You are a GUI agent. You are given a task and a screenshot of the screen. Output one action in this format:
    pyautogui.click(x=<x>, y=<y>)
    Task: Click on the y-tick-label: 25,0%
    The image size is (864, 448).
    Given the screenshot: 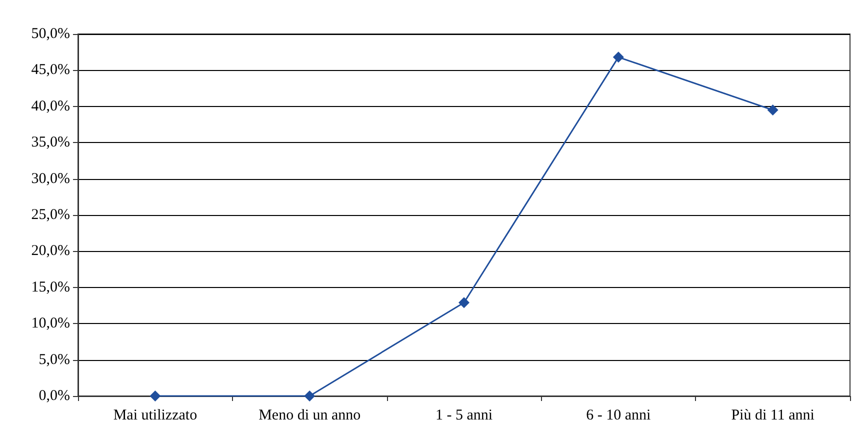 What is the action you would take?
    pyautogui.click(x=50, y=215)
    